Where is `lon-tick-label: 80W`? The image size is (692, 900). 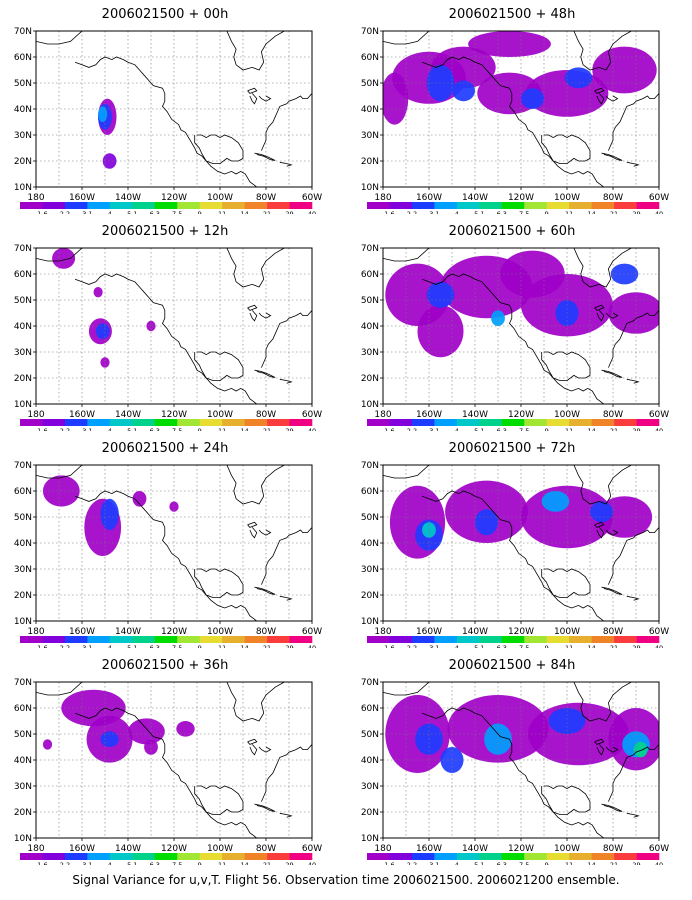
lon-tick-label: 80W is located at coordinates (613, 198).